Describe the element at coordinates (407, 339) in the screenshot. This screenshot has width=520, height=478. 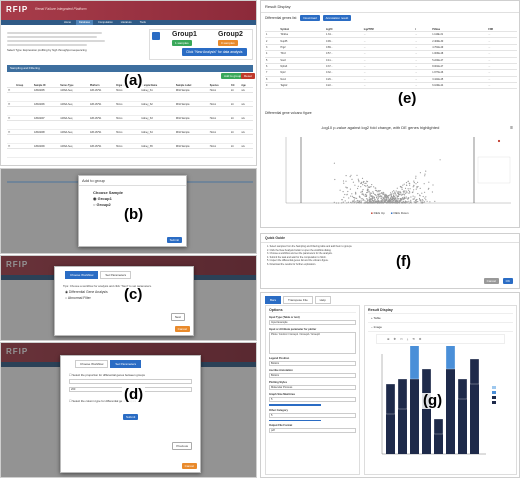
I see `save-icon: ⤓` at that location.